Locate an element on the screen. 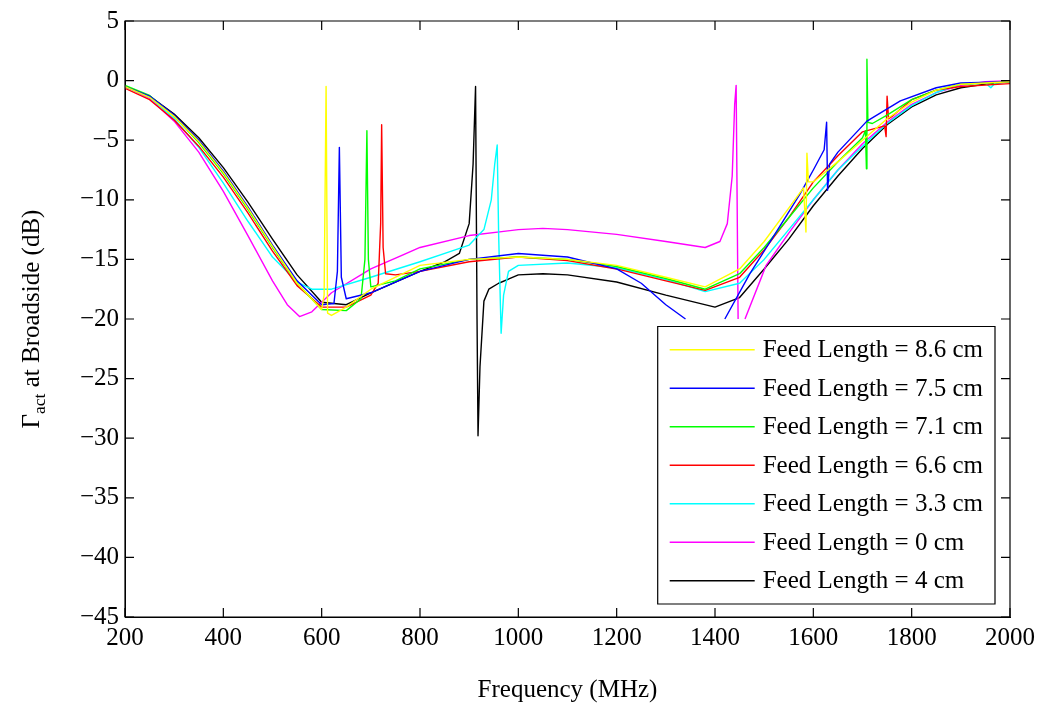 This screenshot has width=1047, height=711. x-tick-label: 400 is located at coordinates (223, 636).